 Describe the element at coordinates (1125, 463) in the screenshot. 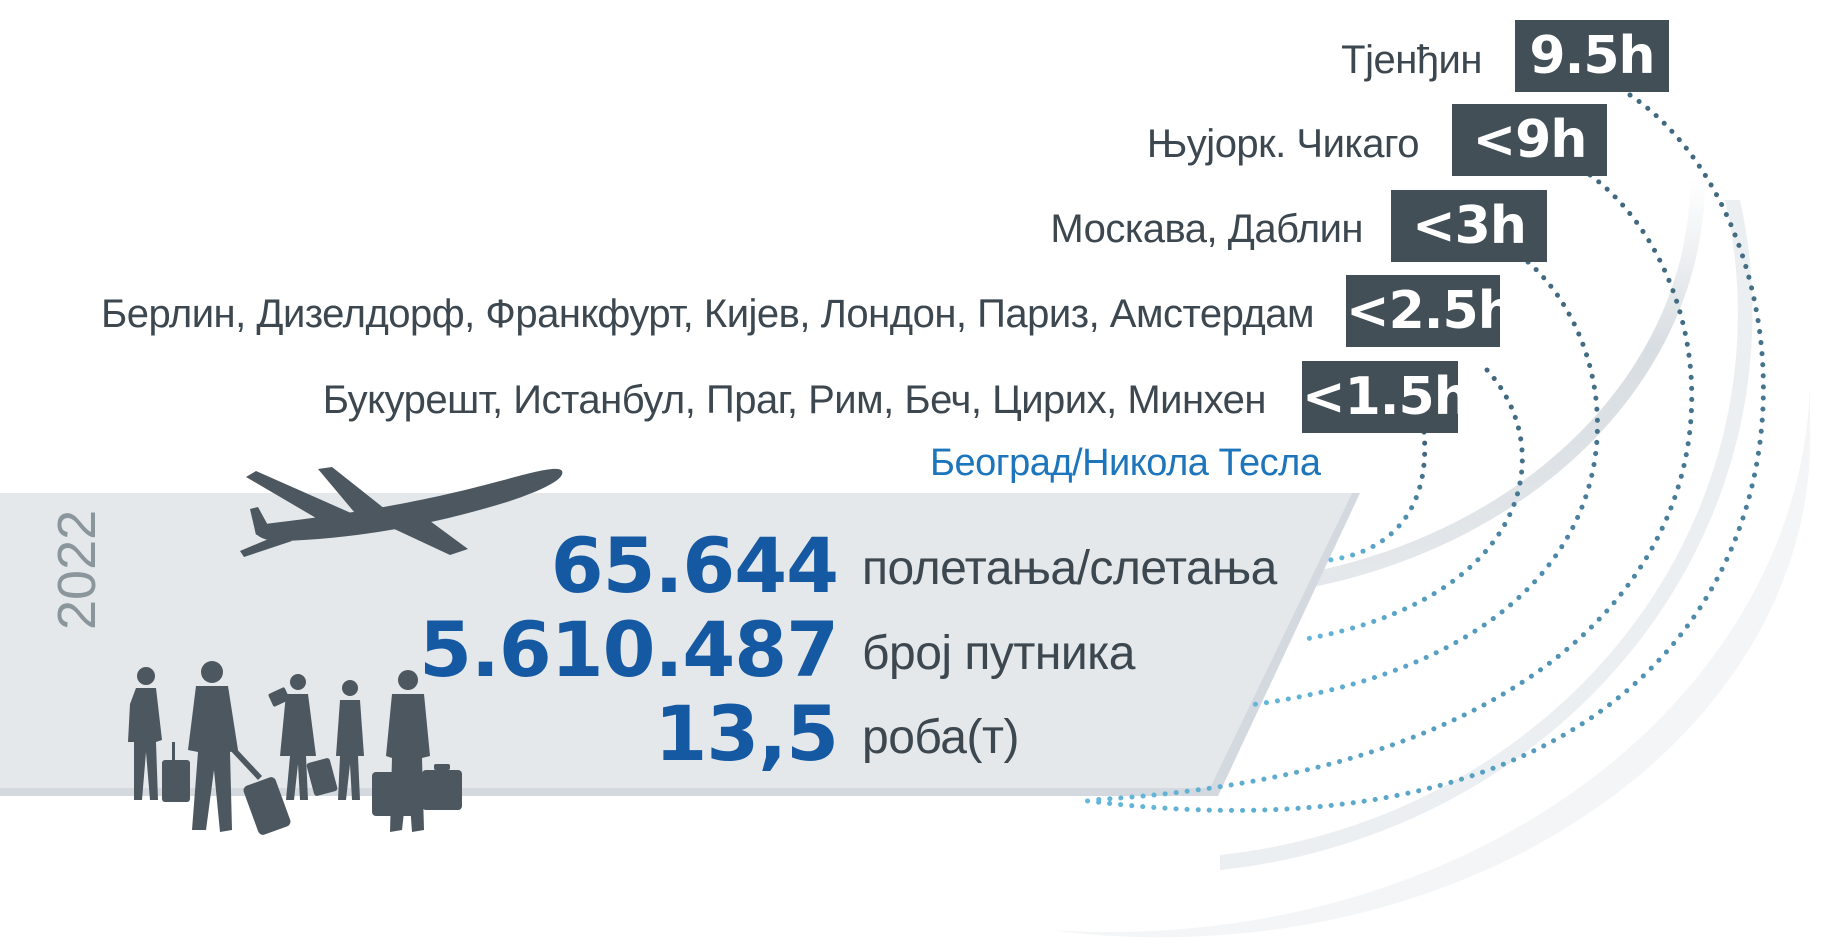

I see `origin-airport-label: Београд/Никола Тесла` at that location.